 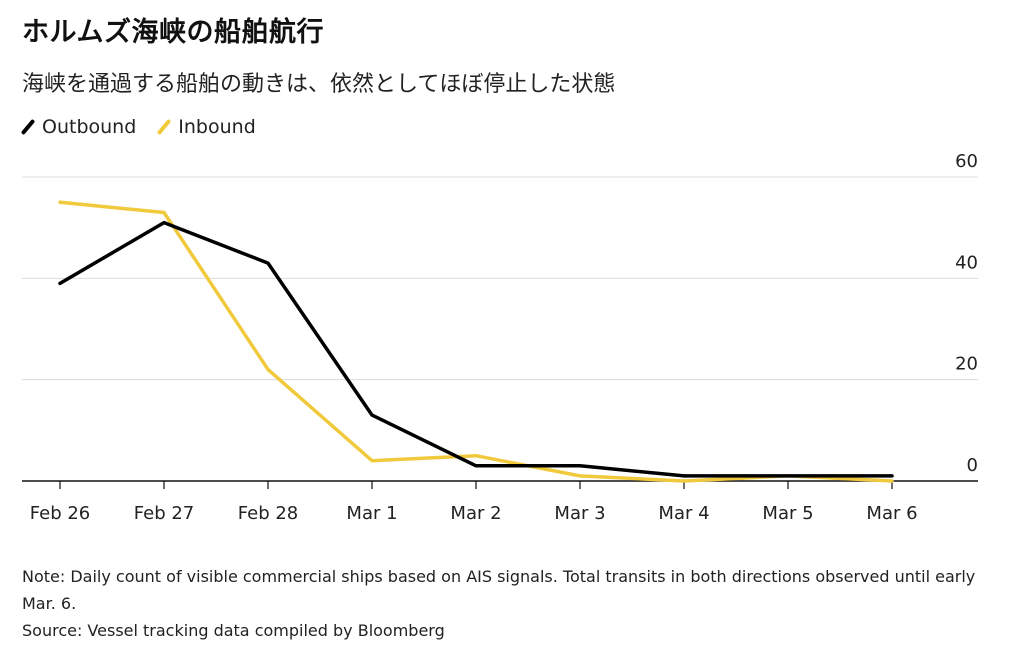 I want to click on x-tick-label: Mar 1, so click(x=371, y=513).